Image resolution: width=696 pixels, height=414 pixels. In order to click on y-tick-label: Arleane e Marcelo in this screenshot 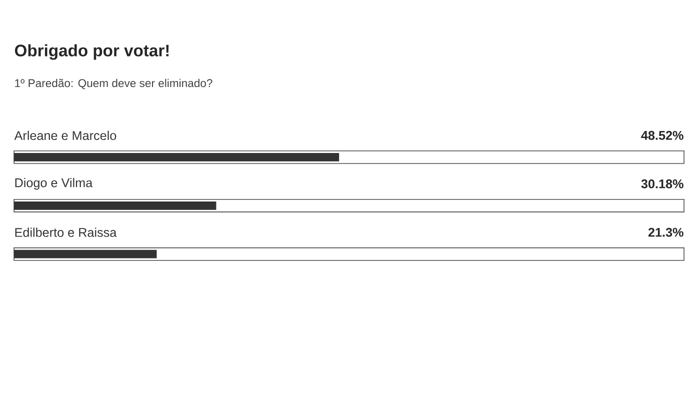, I will do `click(65, 135)`.